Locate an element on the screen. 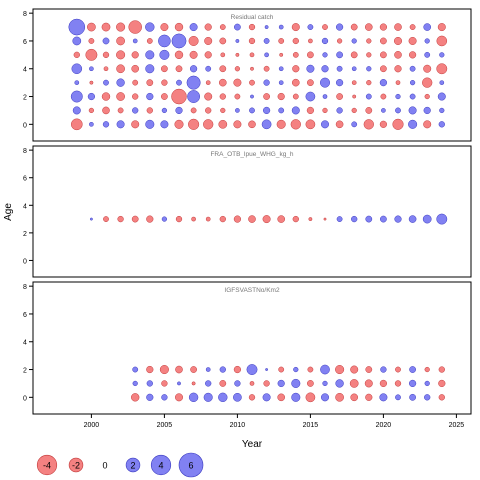 This screenshot has width=480, height=480. legend-label: -4 is located at coordinates (47, 466).